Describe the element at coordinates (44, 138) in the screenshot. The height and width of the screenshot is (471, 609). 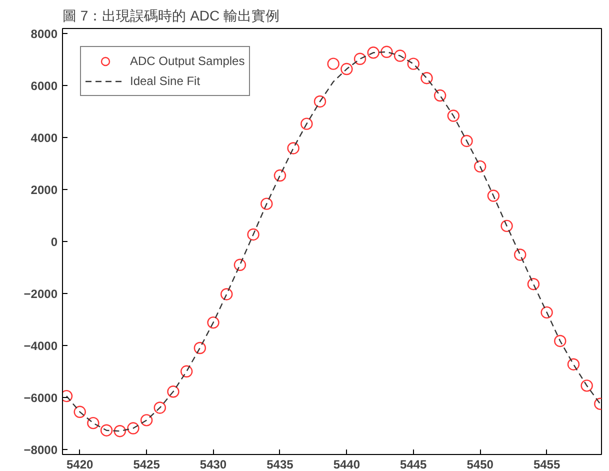
I see `y-tick-label: 4000` at that location.